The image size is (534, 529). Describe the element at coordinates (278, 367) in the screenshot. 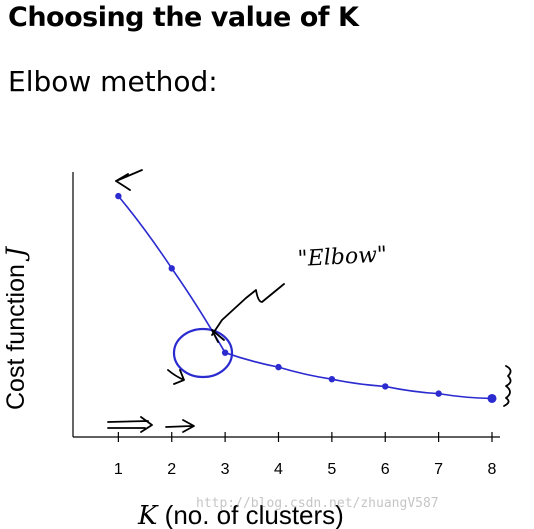

I see `data-point-k4` at that location.